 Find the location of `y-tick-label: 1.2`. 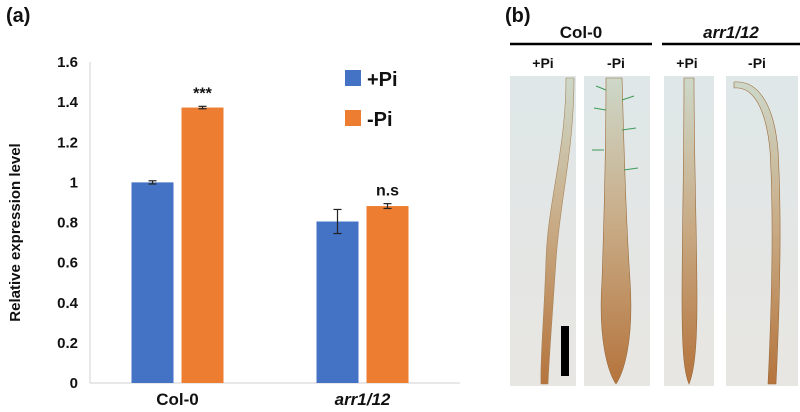

y-tick-label: 1.2 is located at coordinates (67, 142).